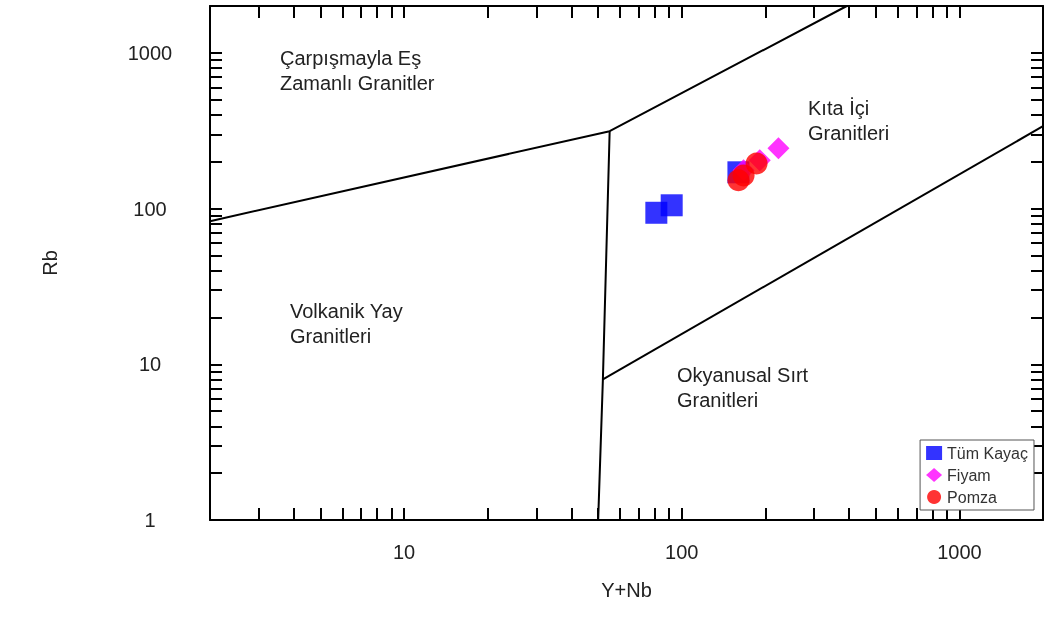  What do you see at coordinates (150, 208) in the screenshot?
I see `y-tick-label: 100` at bounding box center [150, 208].